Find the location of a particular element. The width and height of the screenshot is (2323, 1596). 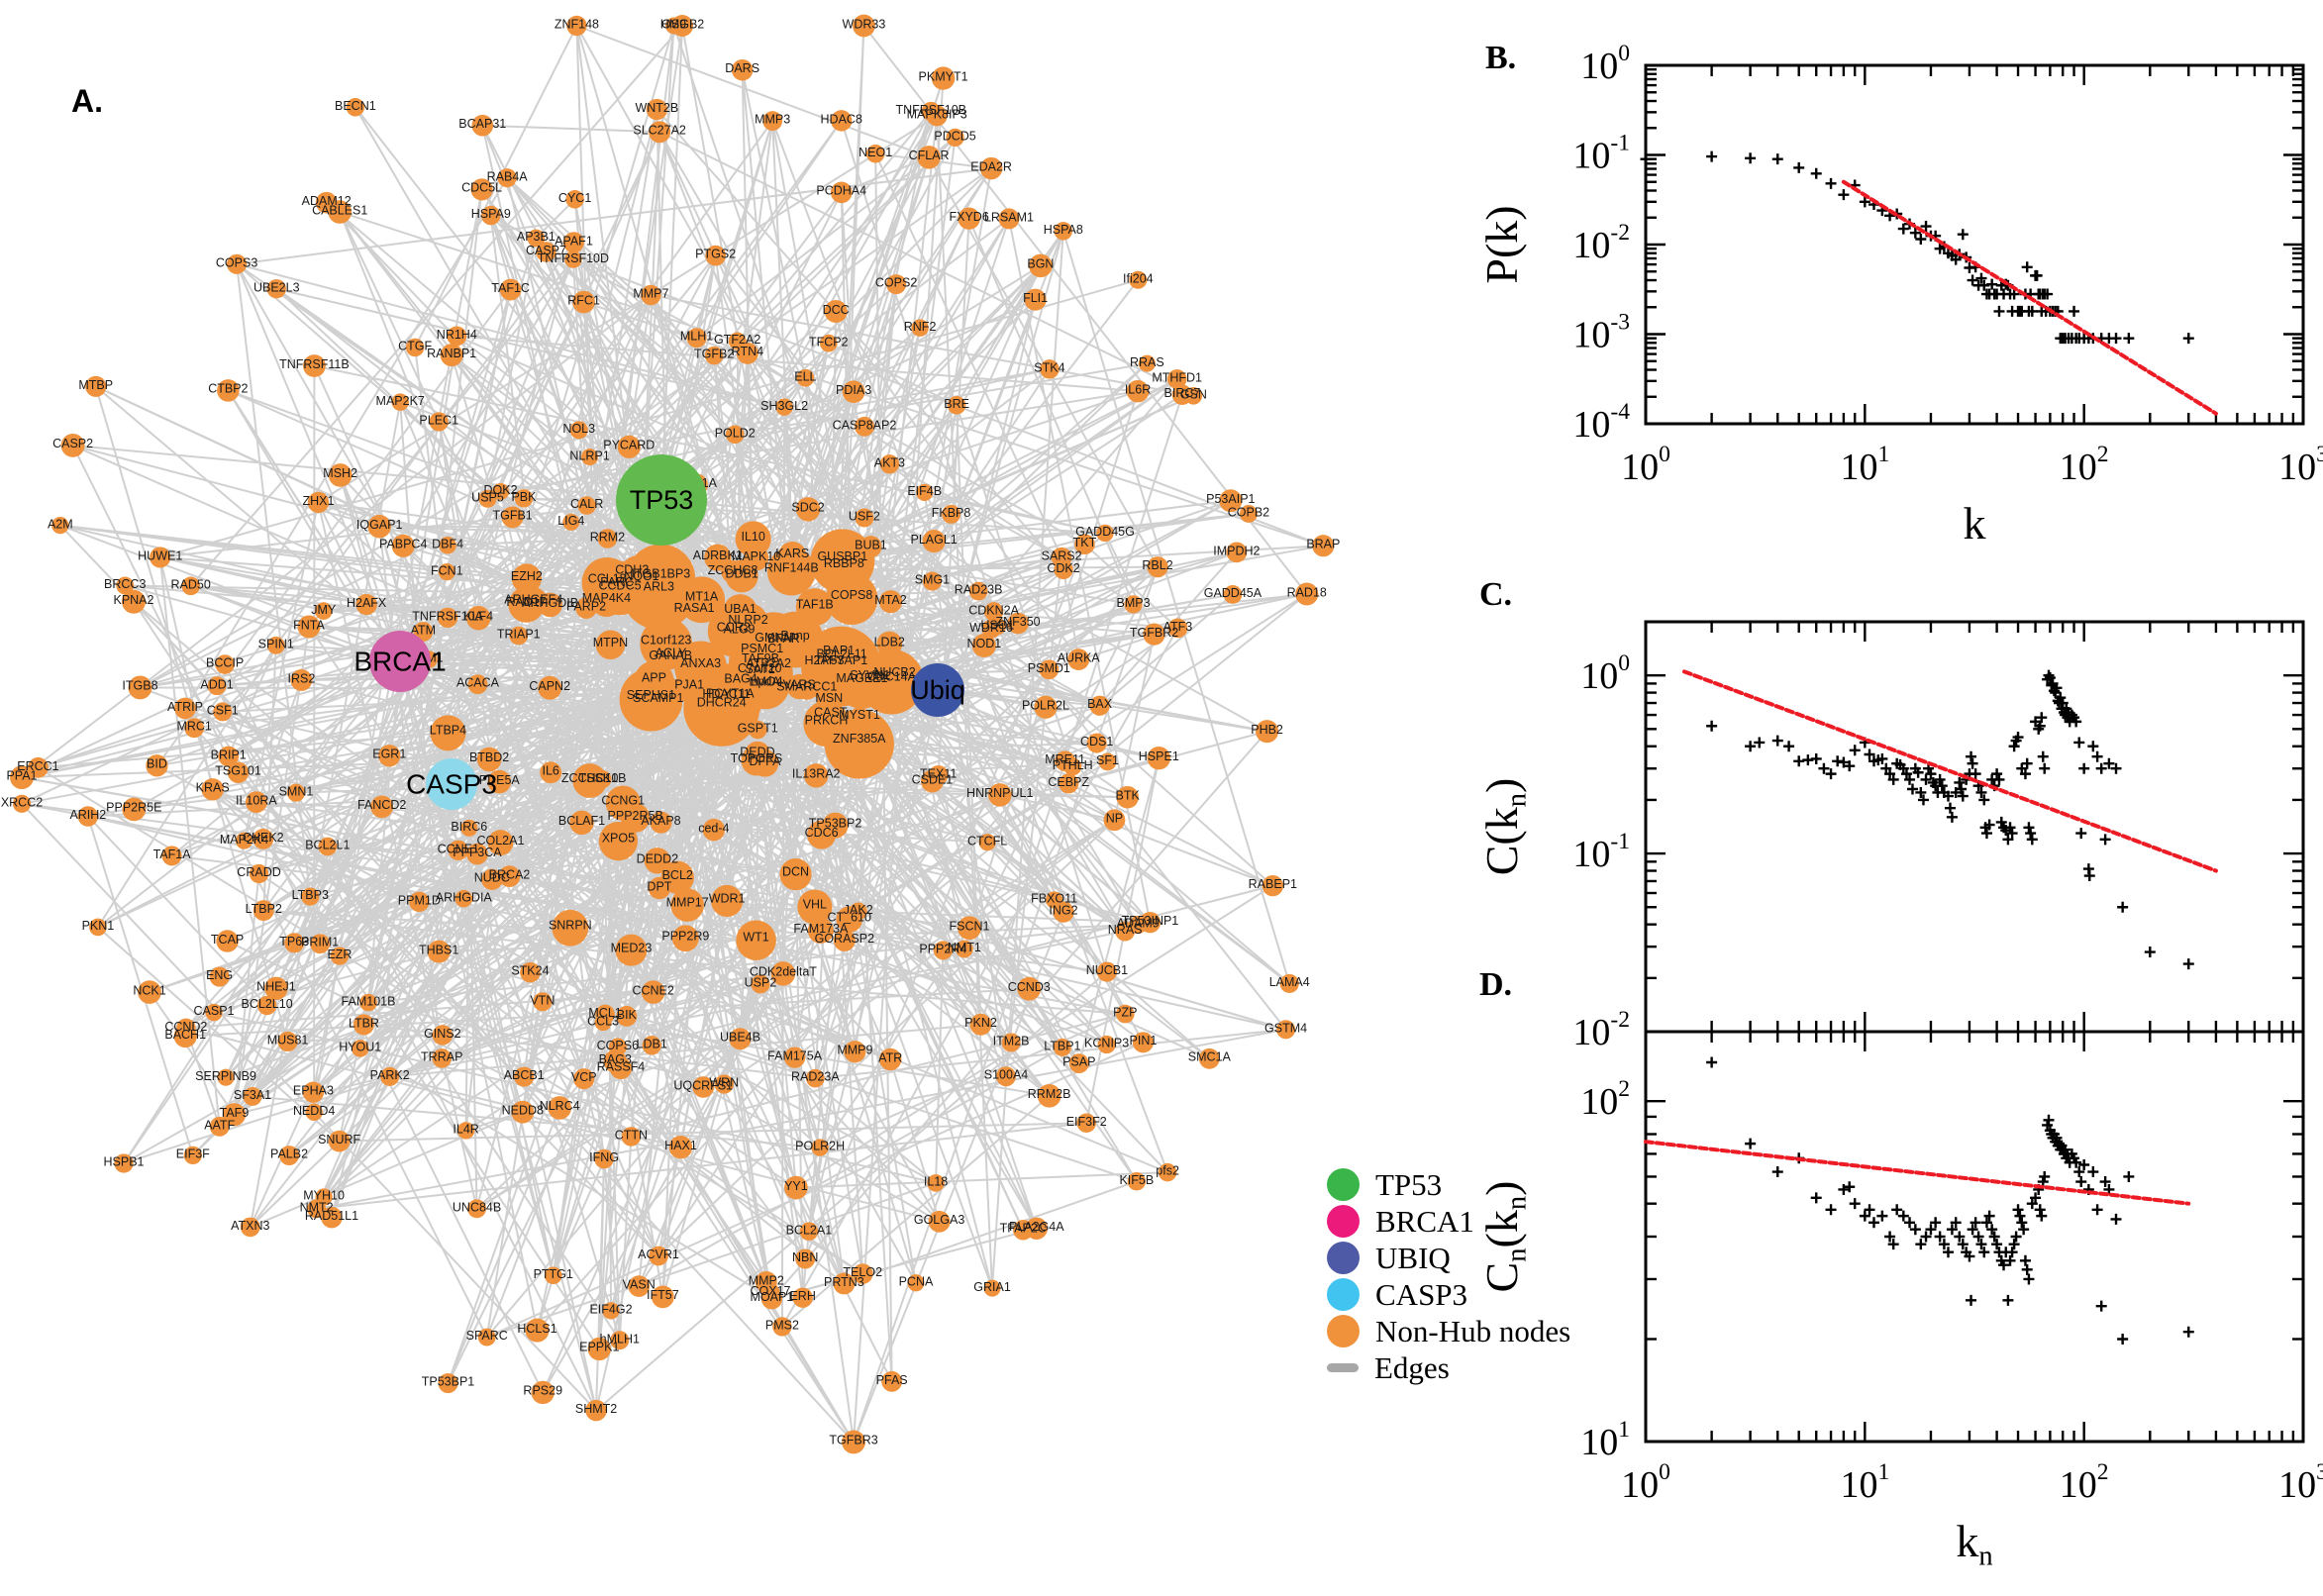

network-node-label: ADRBK1 is located at coordinates (718, 555).